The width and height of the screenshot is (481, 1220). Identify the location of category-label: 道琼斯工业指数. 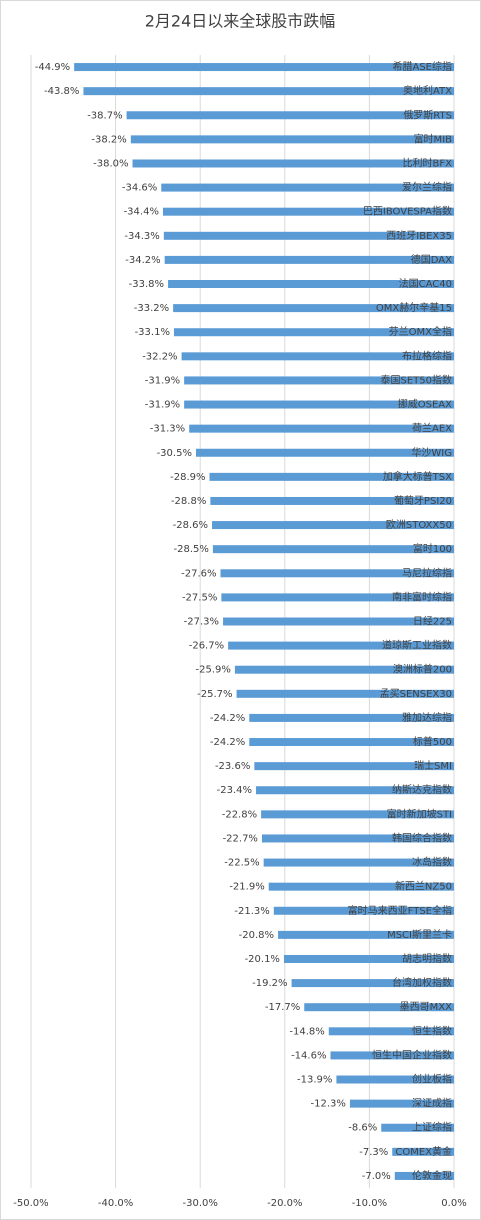
(417, 645).